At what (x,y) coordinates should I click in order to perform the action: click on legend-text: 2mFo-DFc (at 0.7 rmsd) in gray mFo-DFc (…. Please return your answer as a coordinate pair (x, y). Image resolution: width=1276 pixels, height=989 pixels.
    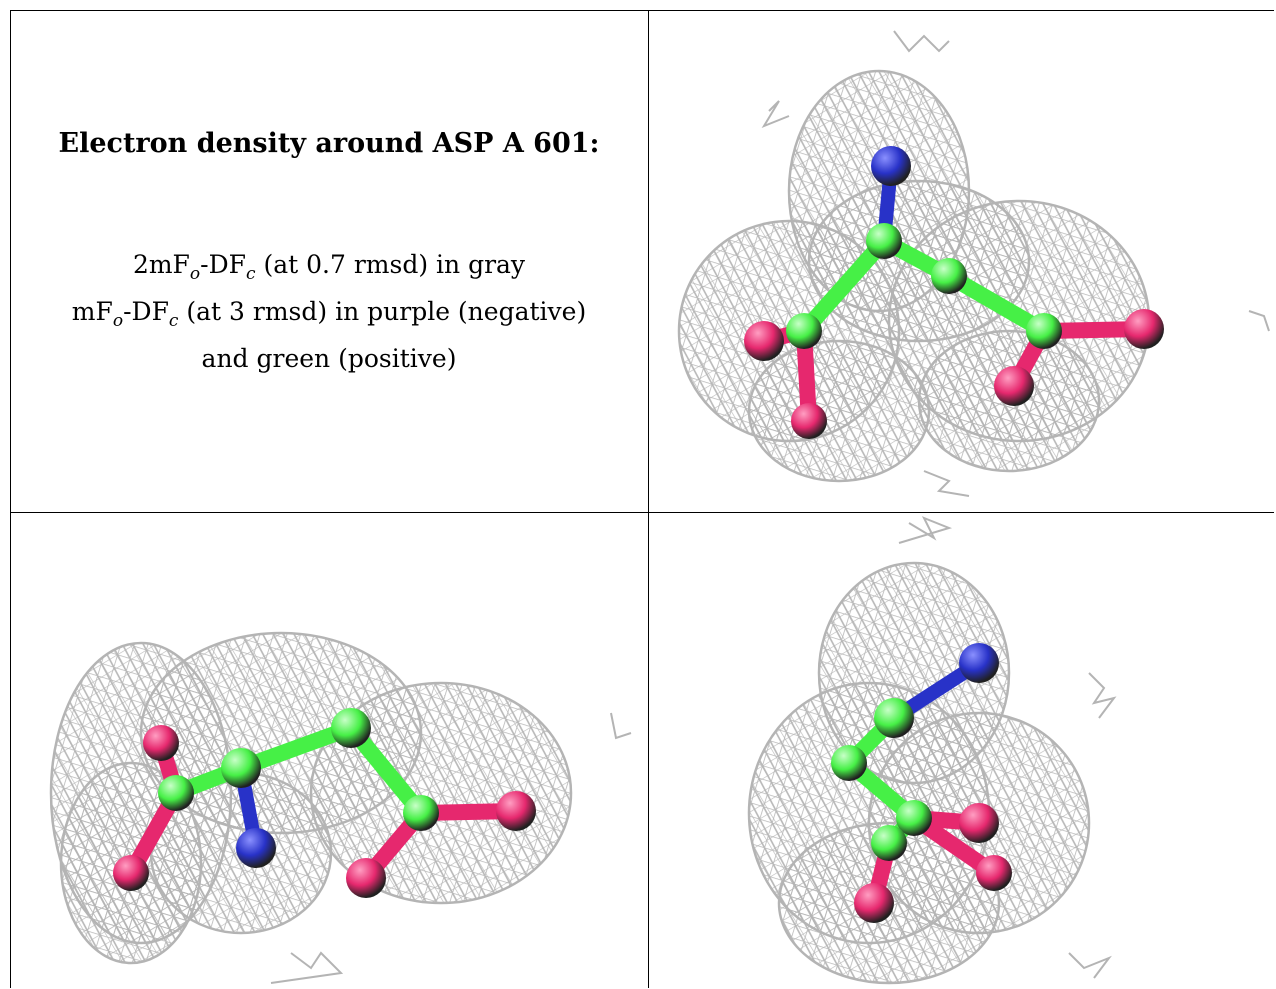
    Looking at the image, I should click on (329, 312).